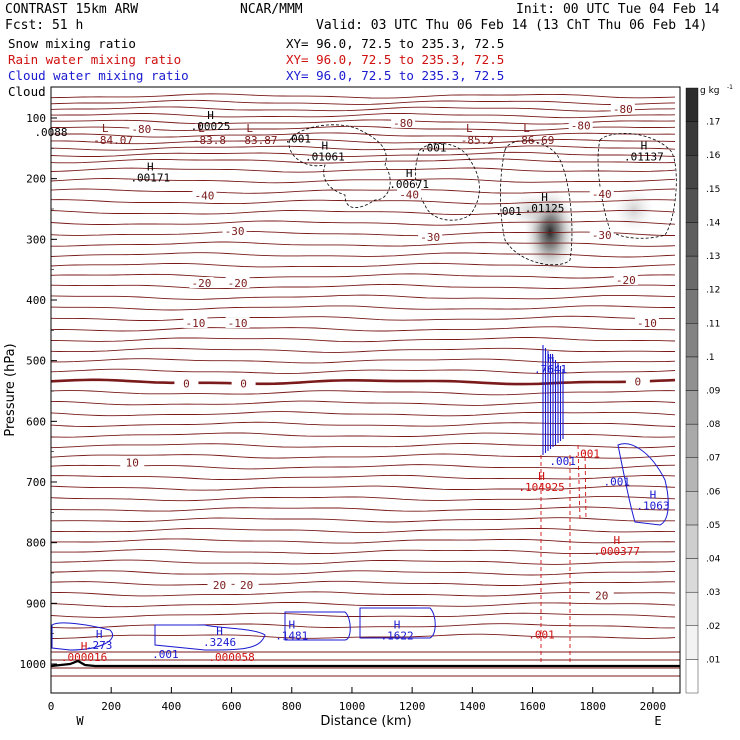 This screenshot has height=740, width=740. I want to click on snow-label: .00671, so click(409, 184).